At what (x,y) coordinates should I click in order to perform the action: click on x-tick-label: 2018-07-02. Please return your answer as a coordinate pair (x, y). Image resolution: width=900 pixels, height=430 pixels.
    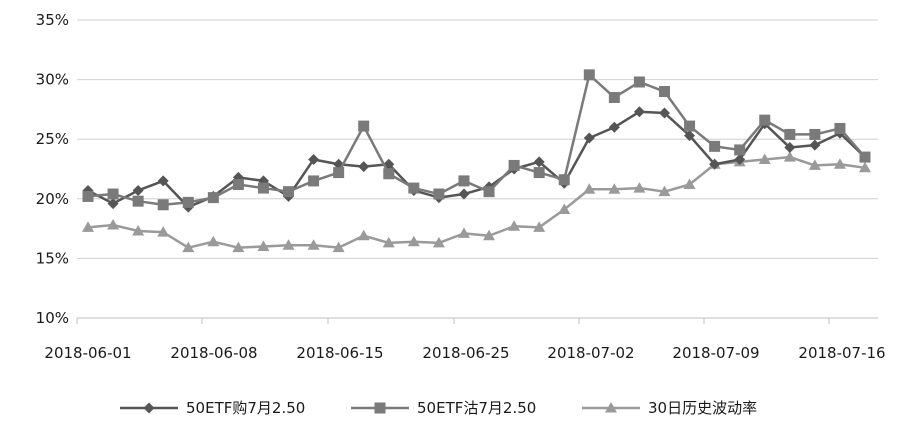
    Looking at the image, I should click on (590, 353).